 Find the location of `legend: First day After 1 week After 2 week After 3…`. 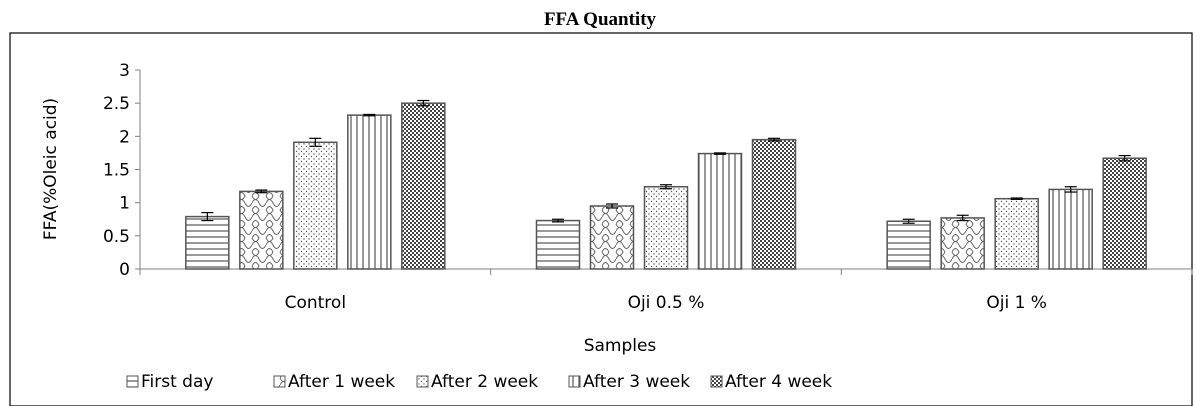

legend: First day After 1 week After 2 week After 3… is located at coordinates (479, 382).